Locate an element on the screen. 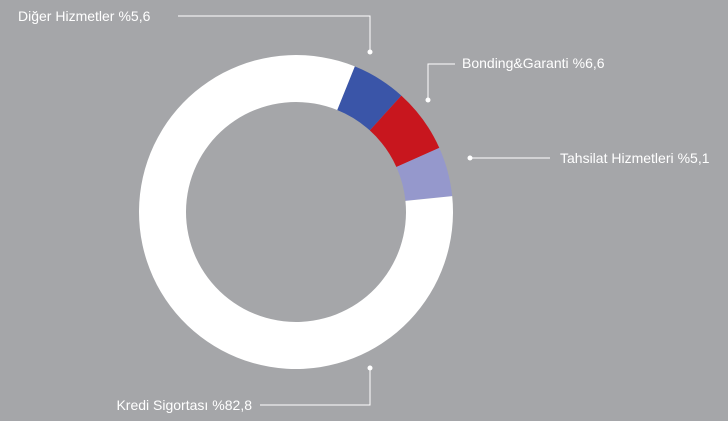  slice-label: Diğer Hizmetler %5,6 is located at coordinates (84, 16).